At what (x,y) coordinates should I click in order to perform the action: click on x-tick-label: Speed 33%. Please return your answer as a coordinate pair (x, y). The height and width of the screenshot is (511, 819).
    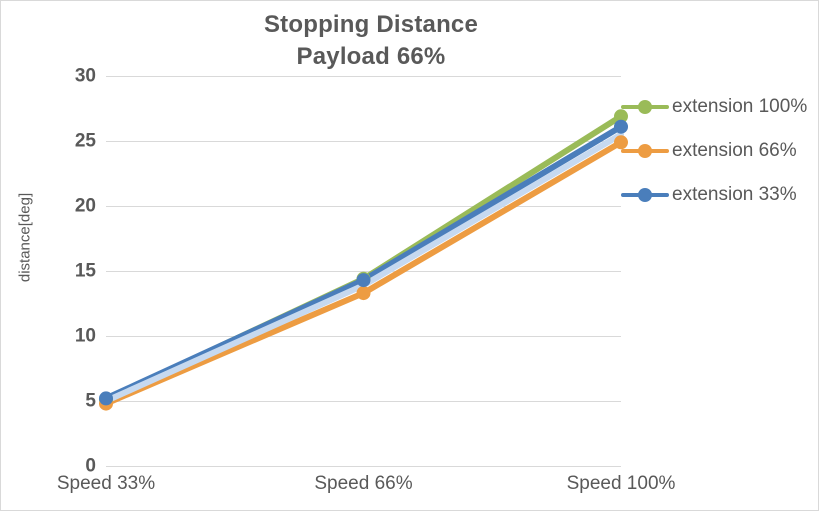
    Looking at the image, I should click on (106, 483).